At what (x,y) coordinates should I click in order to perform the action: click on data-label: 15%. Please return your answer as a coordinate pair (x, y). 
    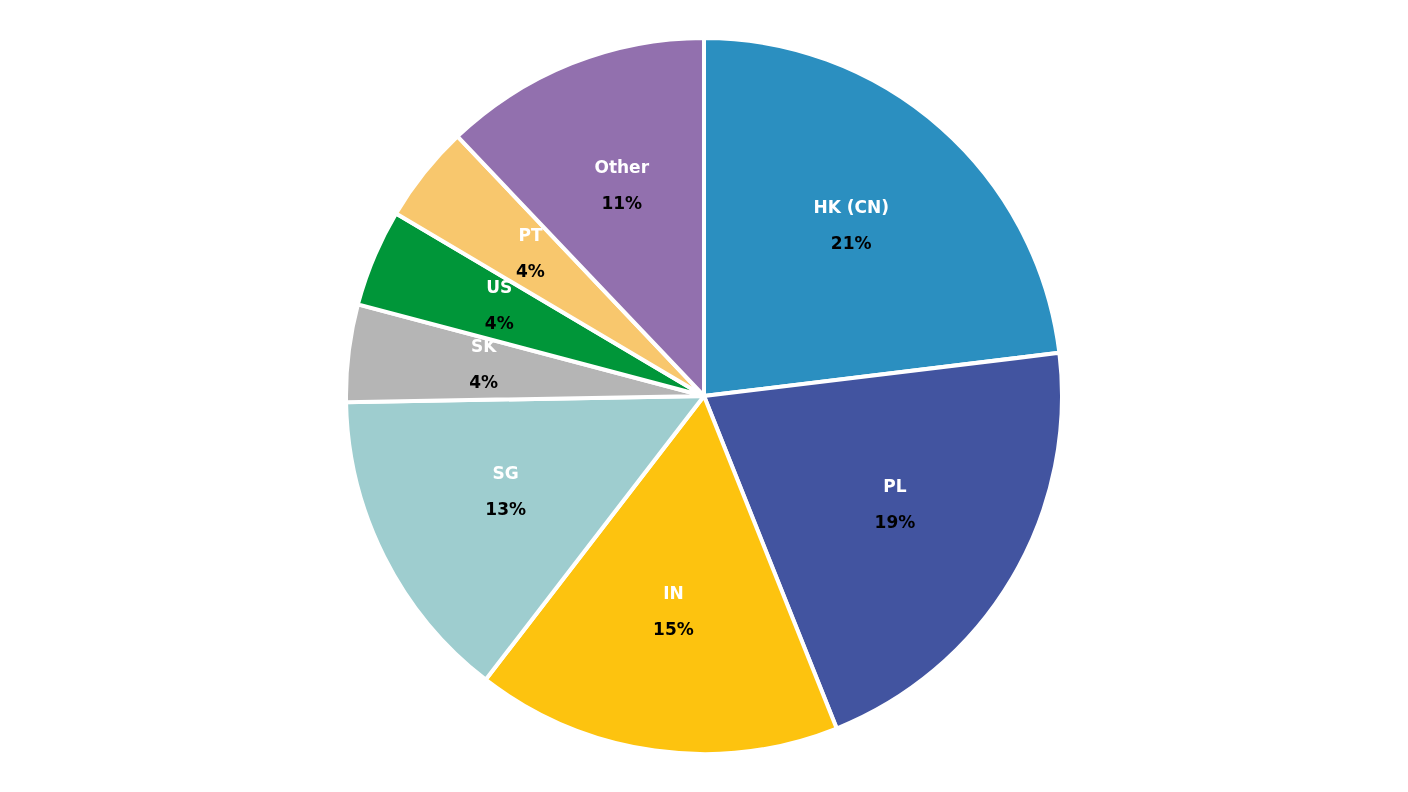
    Looking at the image, I should click on (673, 628).